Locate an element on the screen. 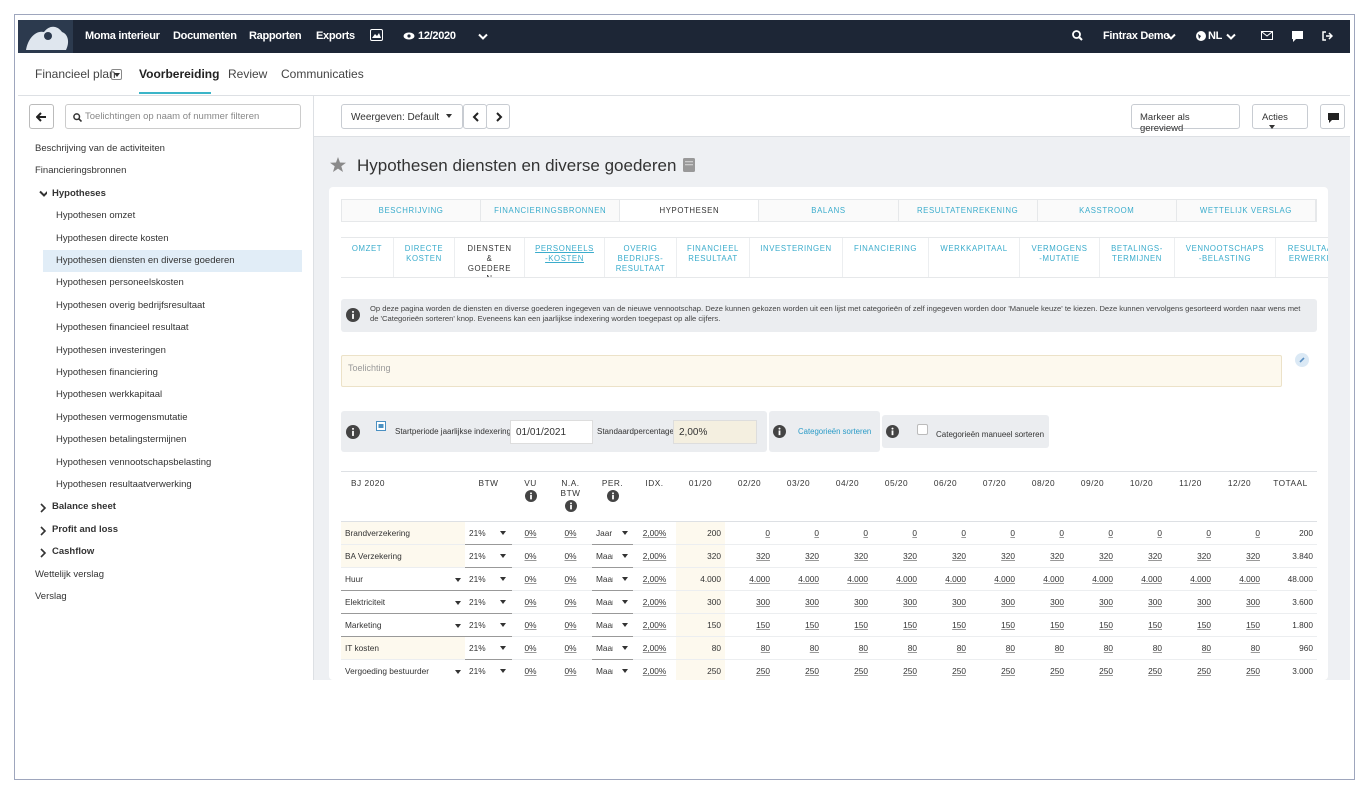 The height and width of the screenshot is (793, 1368). main-tab: BESCHRIJVING is located at coordinates (412, 210).